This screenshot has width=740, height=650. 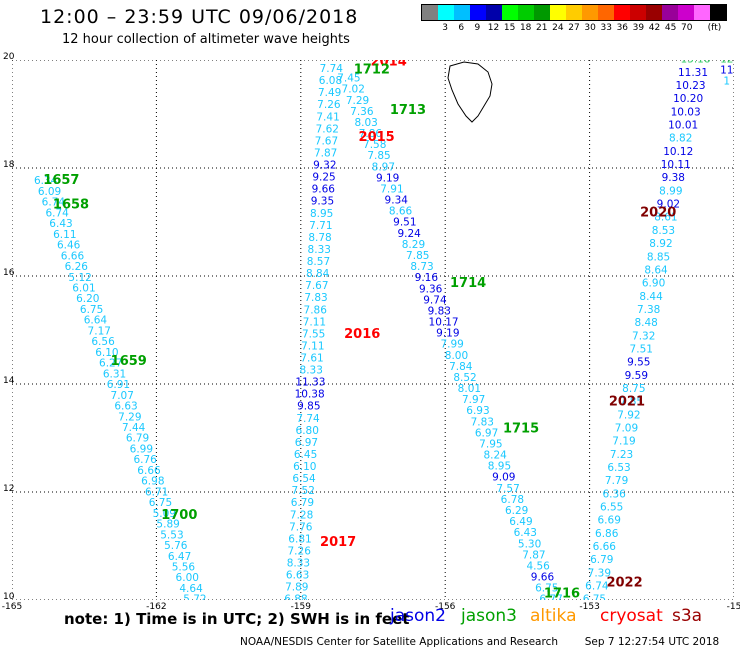 What do you see at coordinates (574, 18) in the screenshot?
I see `color-scale-legend: 3 6 9 12 15 18 21 24 27 30 33 36 39 42 45 70 (ft)` at bounding box center [574, 18].